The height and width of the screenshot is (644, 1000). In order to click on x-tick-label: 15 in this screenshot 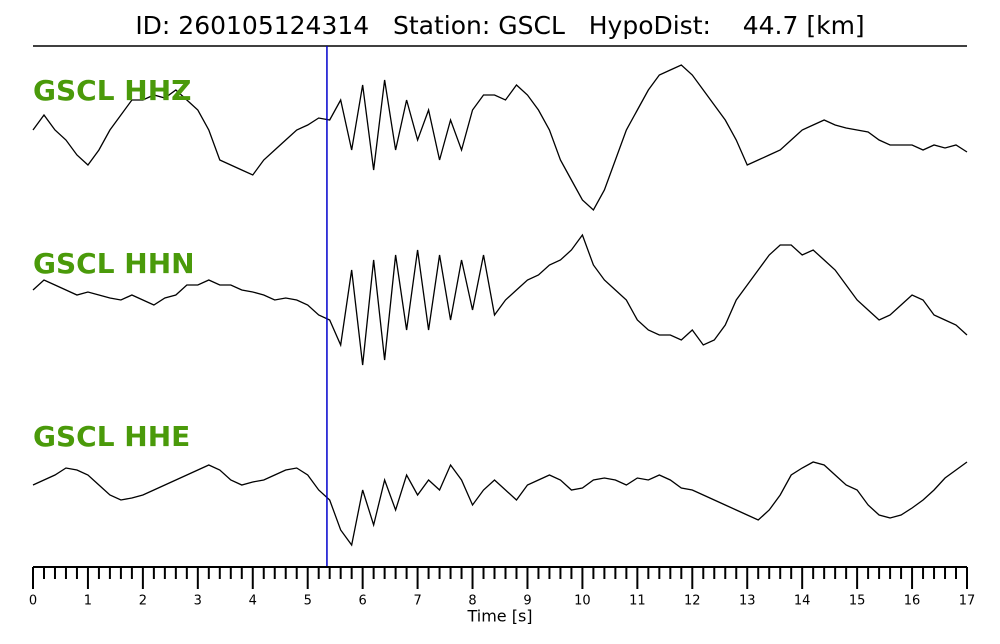, I will do `click(857, 601)`.